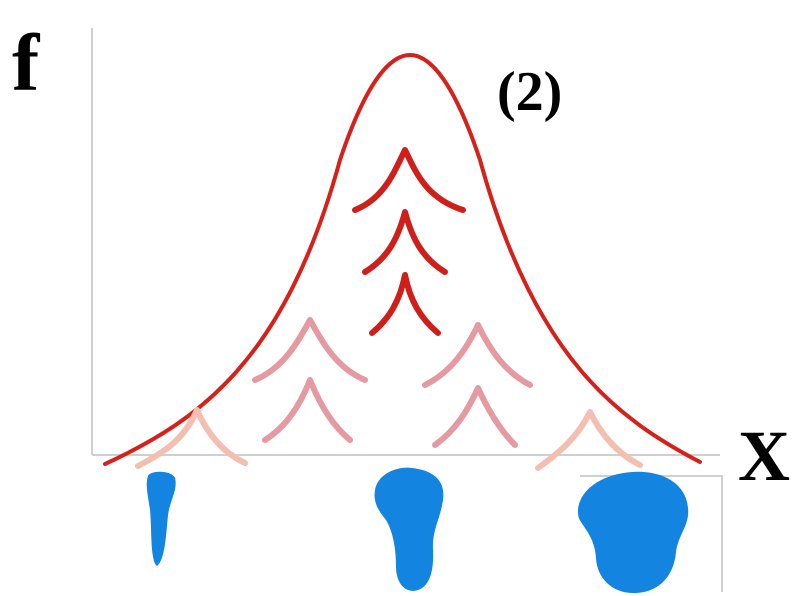 The height and width of the screenshot is (596, 807). Describe the element at coordinates (764, 456) in the screenshot. I see `x-axis-label: X` at that location.